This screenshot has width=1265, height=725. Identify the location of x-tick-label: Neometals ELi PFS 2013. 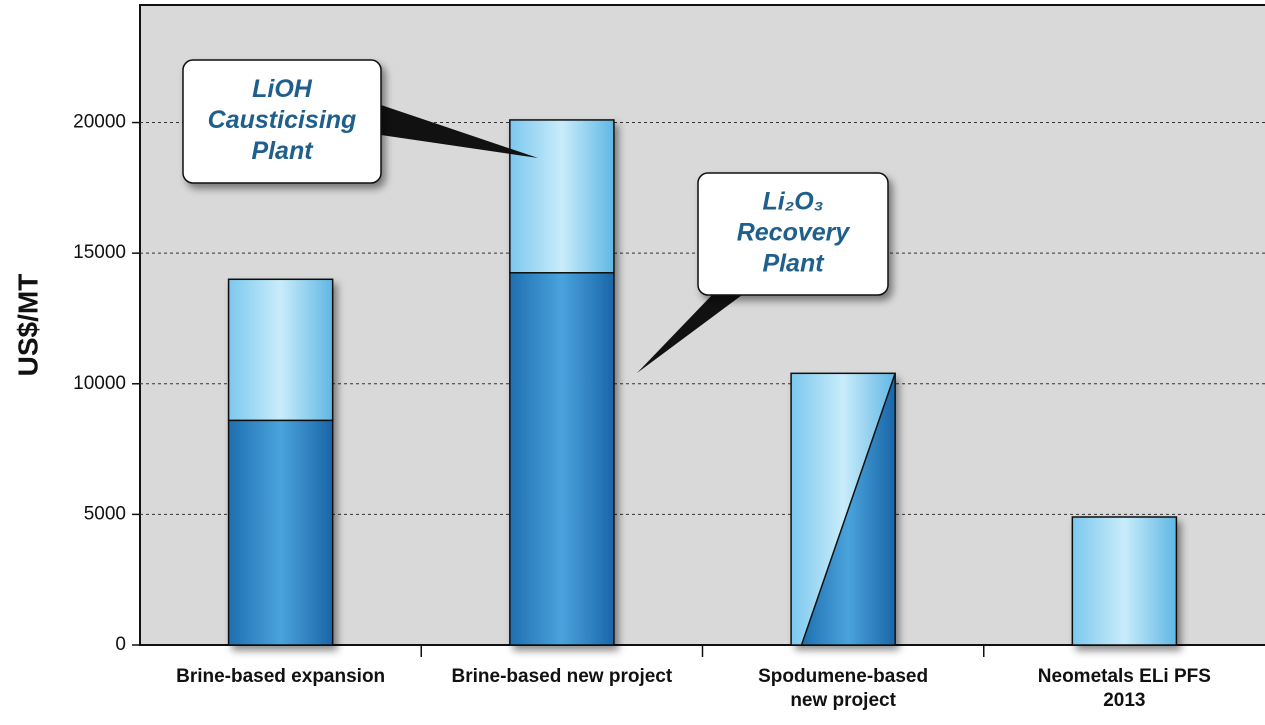
(1124, 688).